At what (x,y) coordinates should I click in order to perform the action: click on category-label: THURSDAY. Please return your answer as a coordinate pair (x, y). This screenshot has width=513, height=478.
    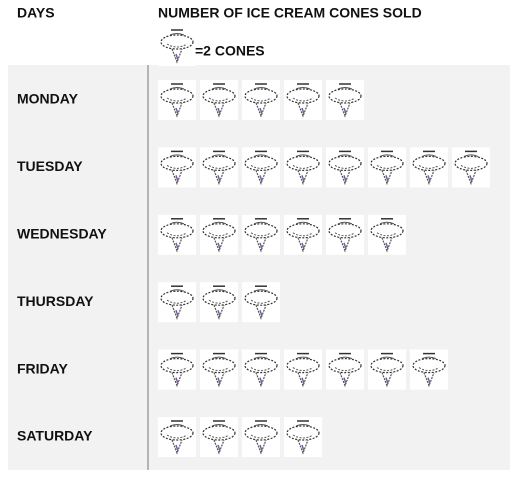
    Looking at the image, I should click on (55, 301).